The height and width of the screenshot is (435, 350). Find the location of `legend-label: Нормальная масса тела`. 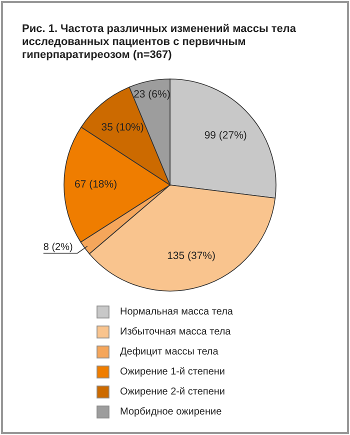

legend-label: Нормальная масса тела is located at coordinates (177, 312).